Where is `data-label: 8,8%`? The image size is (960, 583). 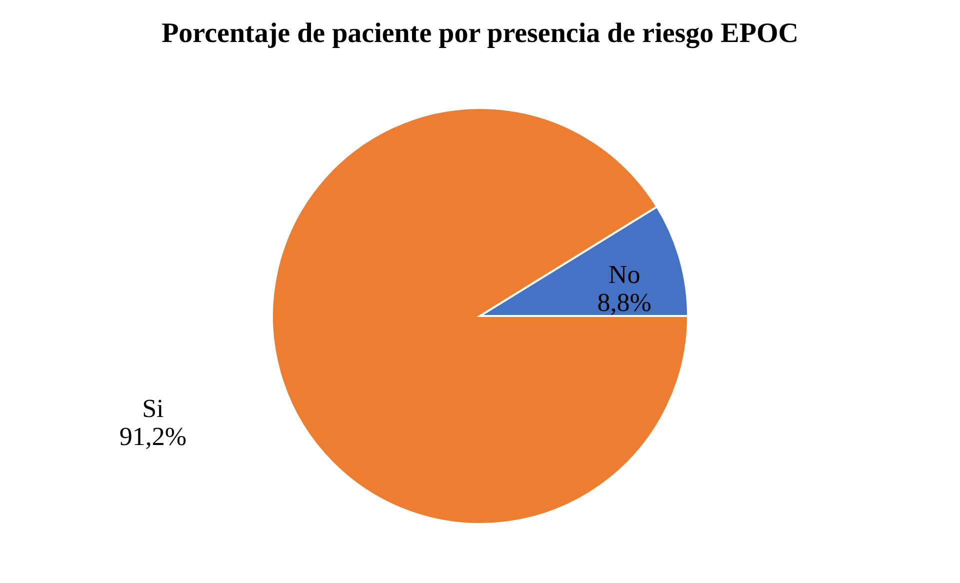 data-label: 8,8% is located at coordinates (624, 303).